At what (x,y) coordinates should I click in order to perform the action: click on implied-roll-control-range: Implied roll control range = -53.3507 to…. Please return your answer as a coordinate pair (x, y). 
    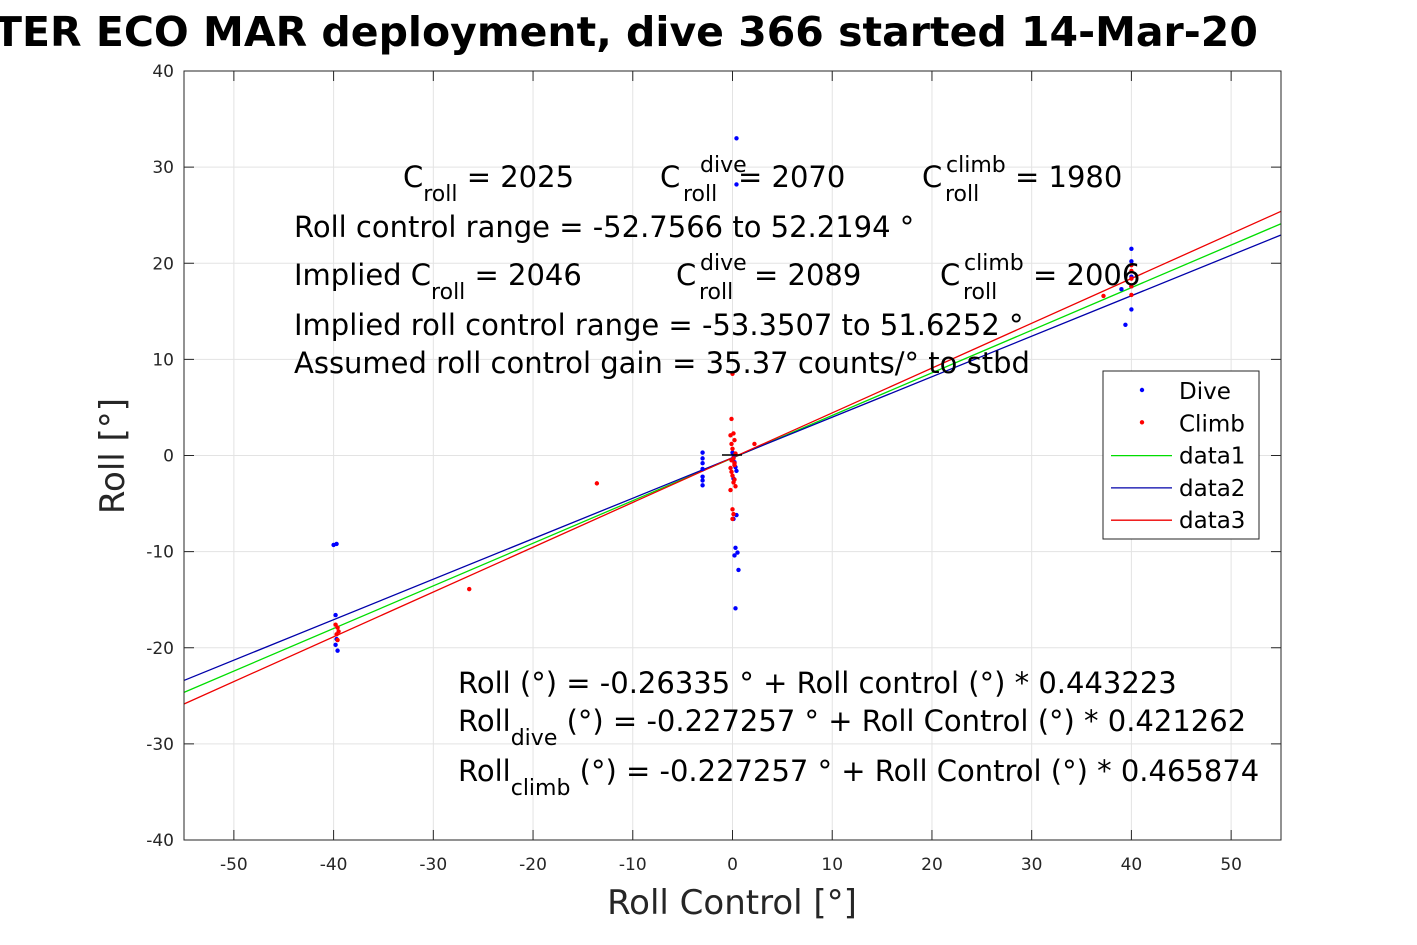
    Looking at the image, I should click on (659, 325).